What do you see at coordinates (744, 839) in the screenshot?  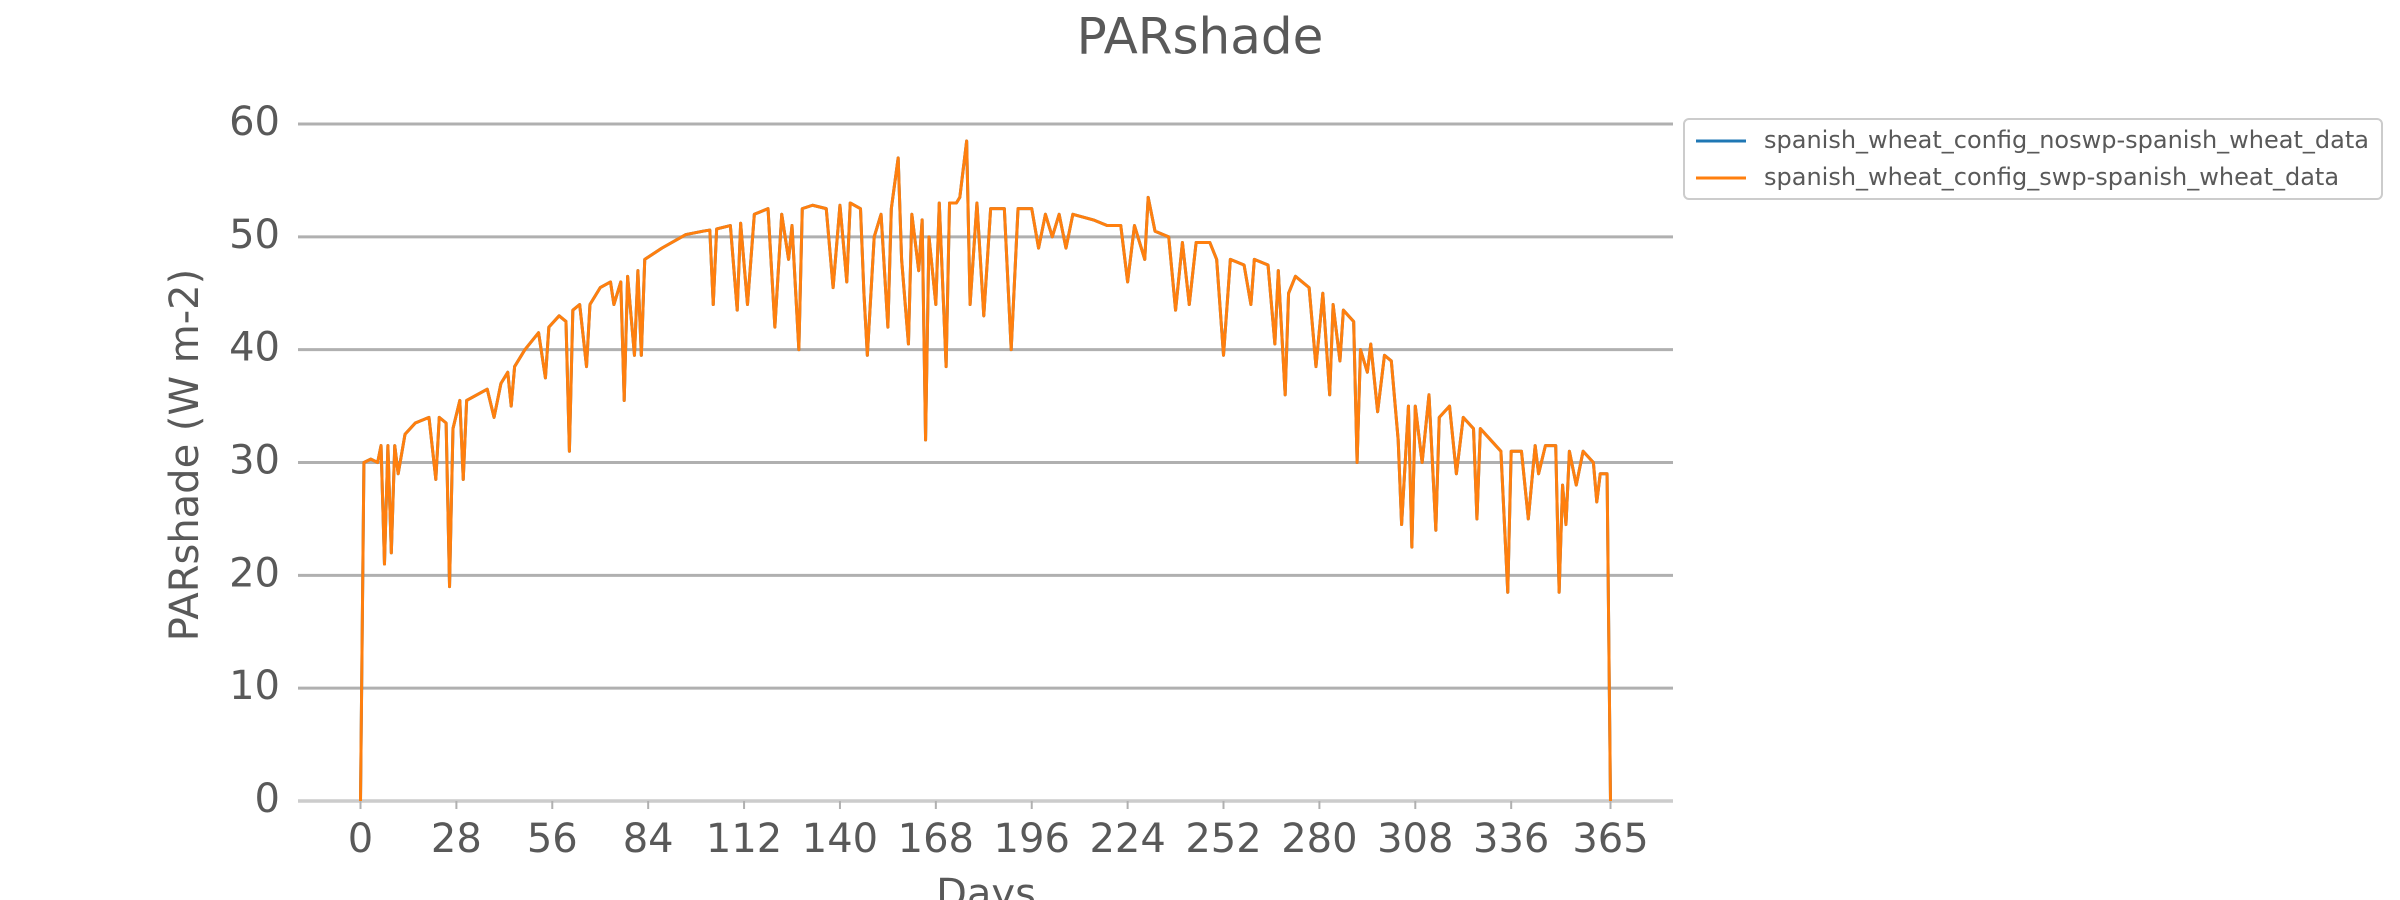 I see `x-tick-label: 112` at bounding box center [744, 839].